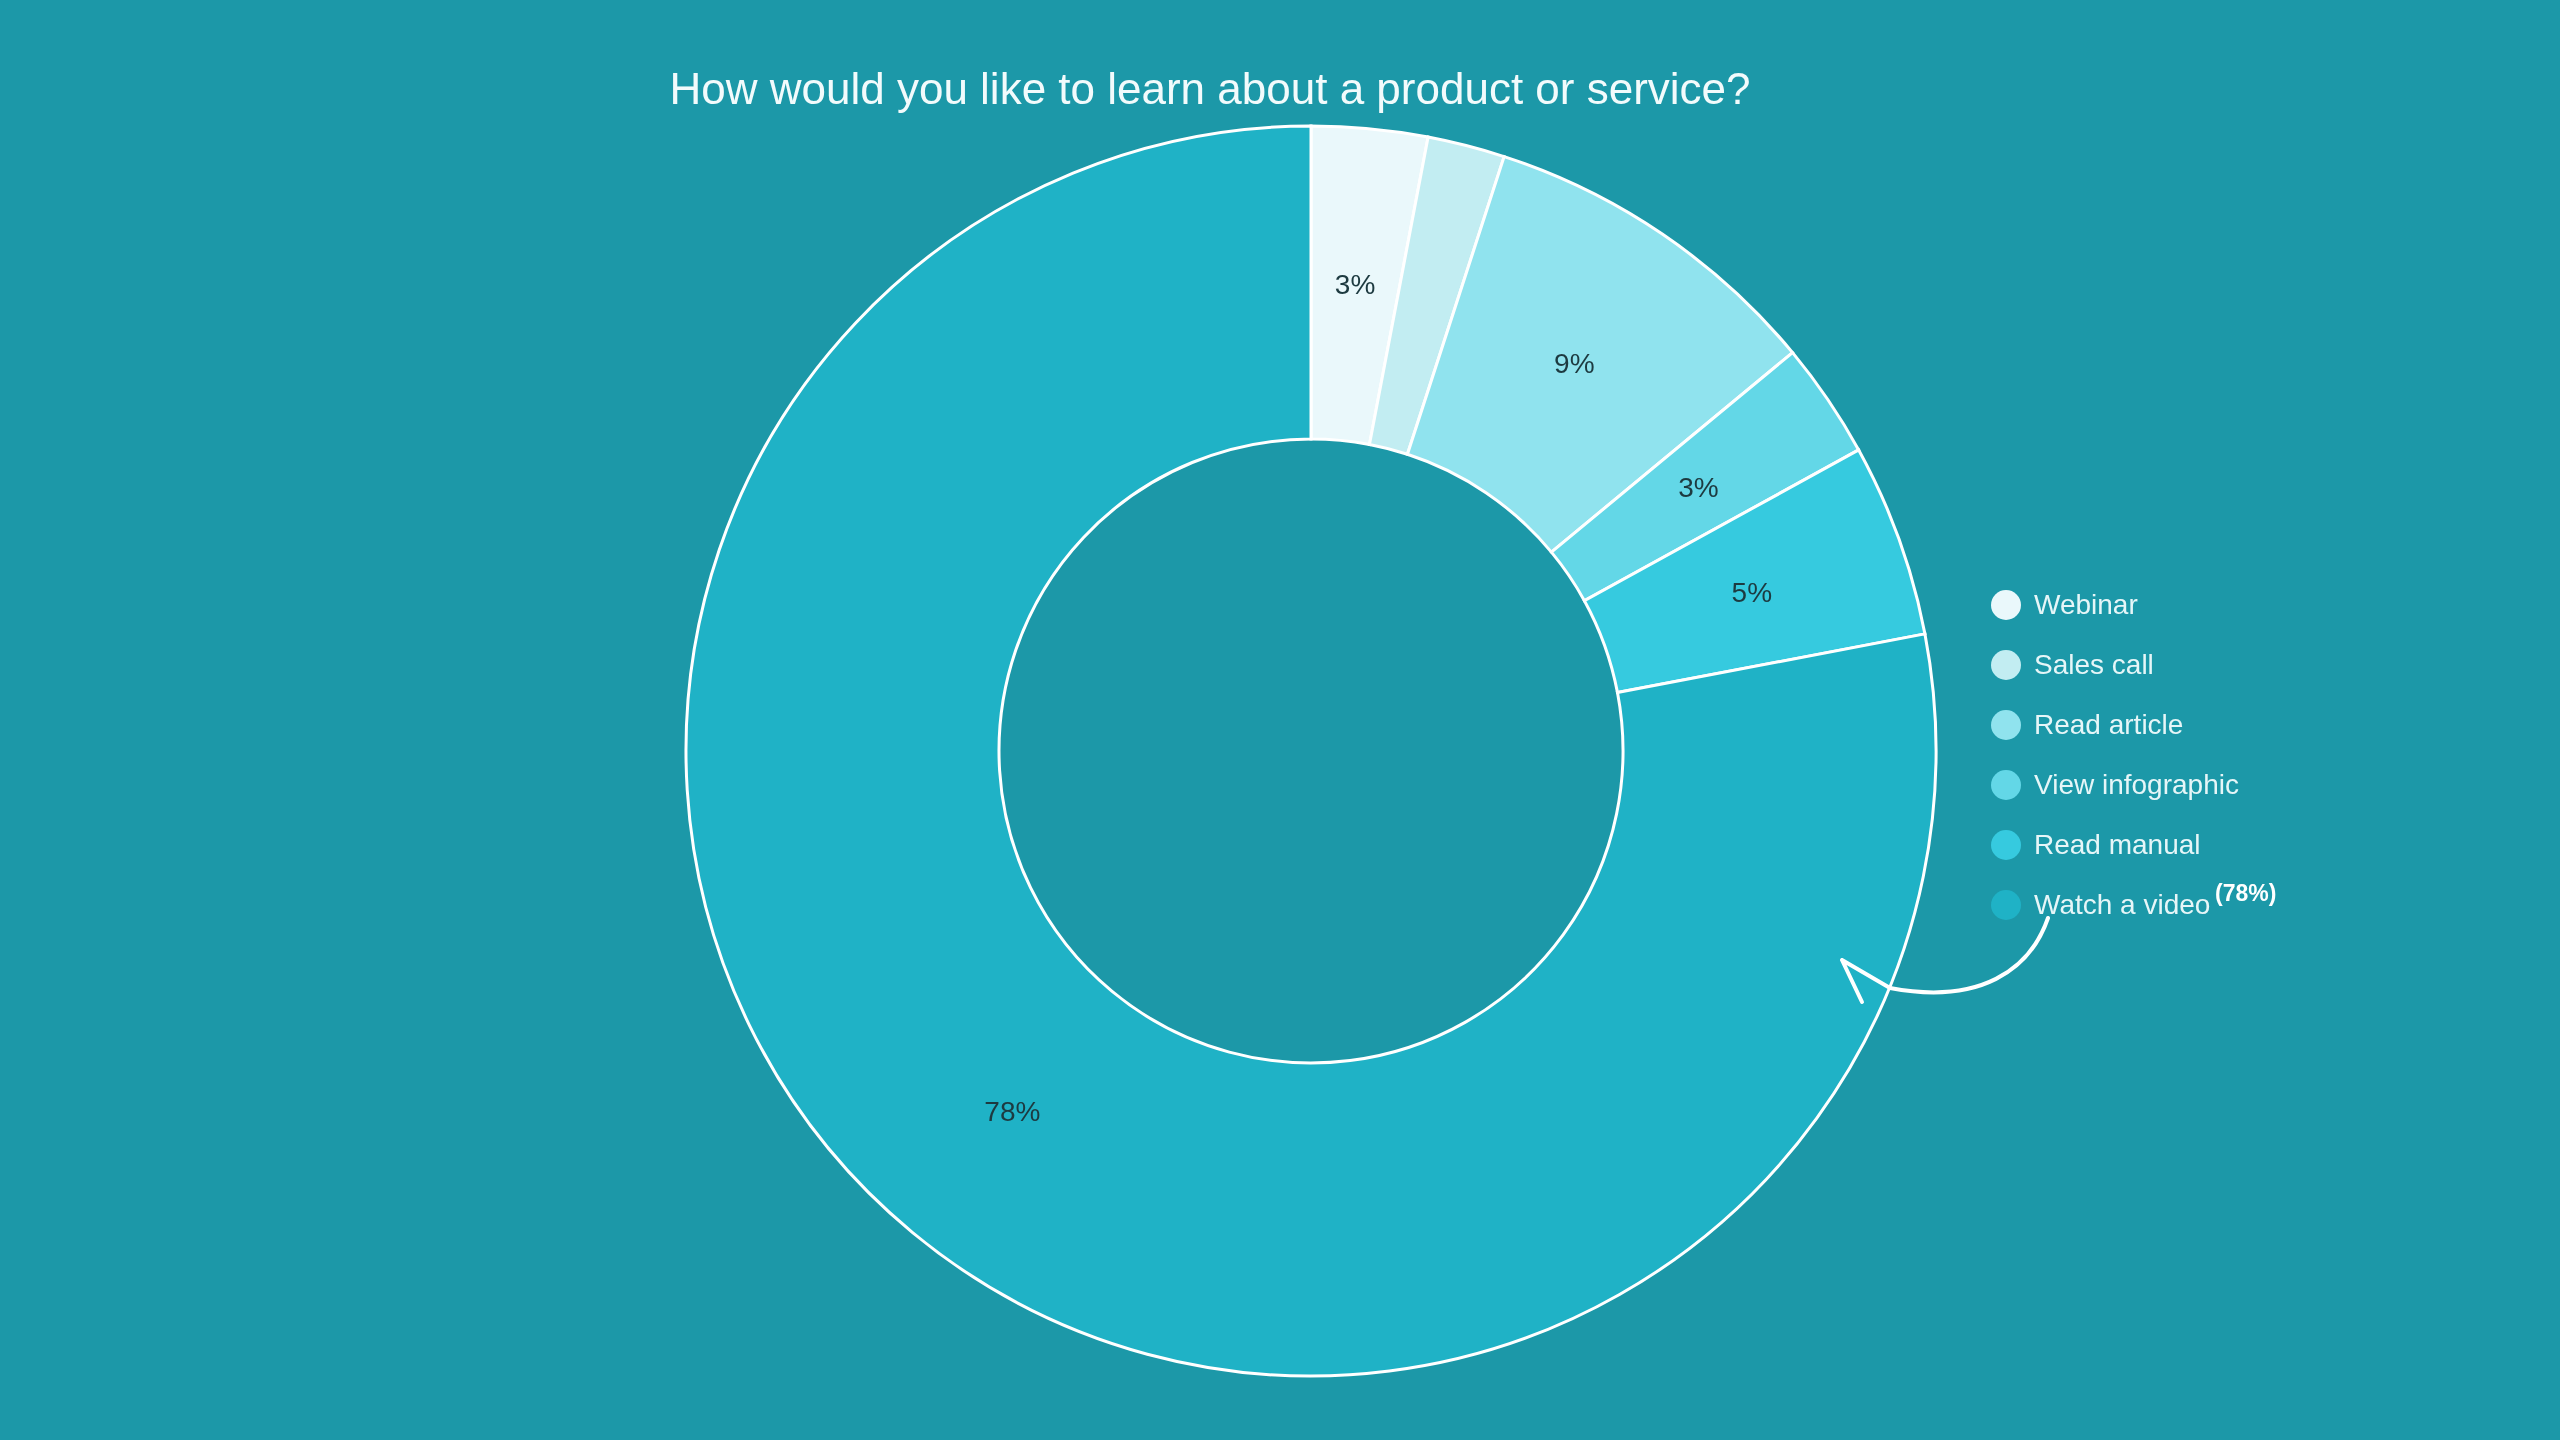 The width and height of the screenshot is (2560, 1440). What do you see at coordinates (2122, 905) in the screenshot?
I see `legend-label: Watch a video` at bounding box center [2122, 905].